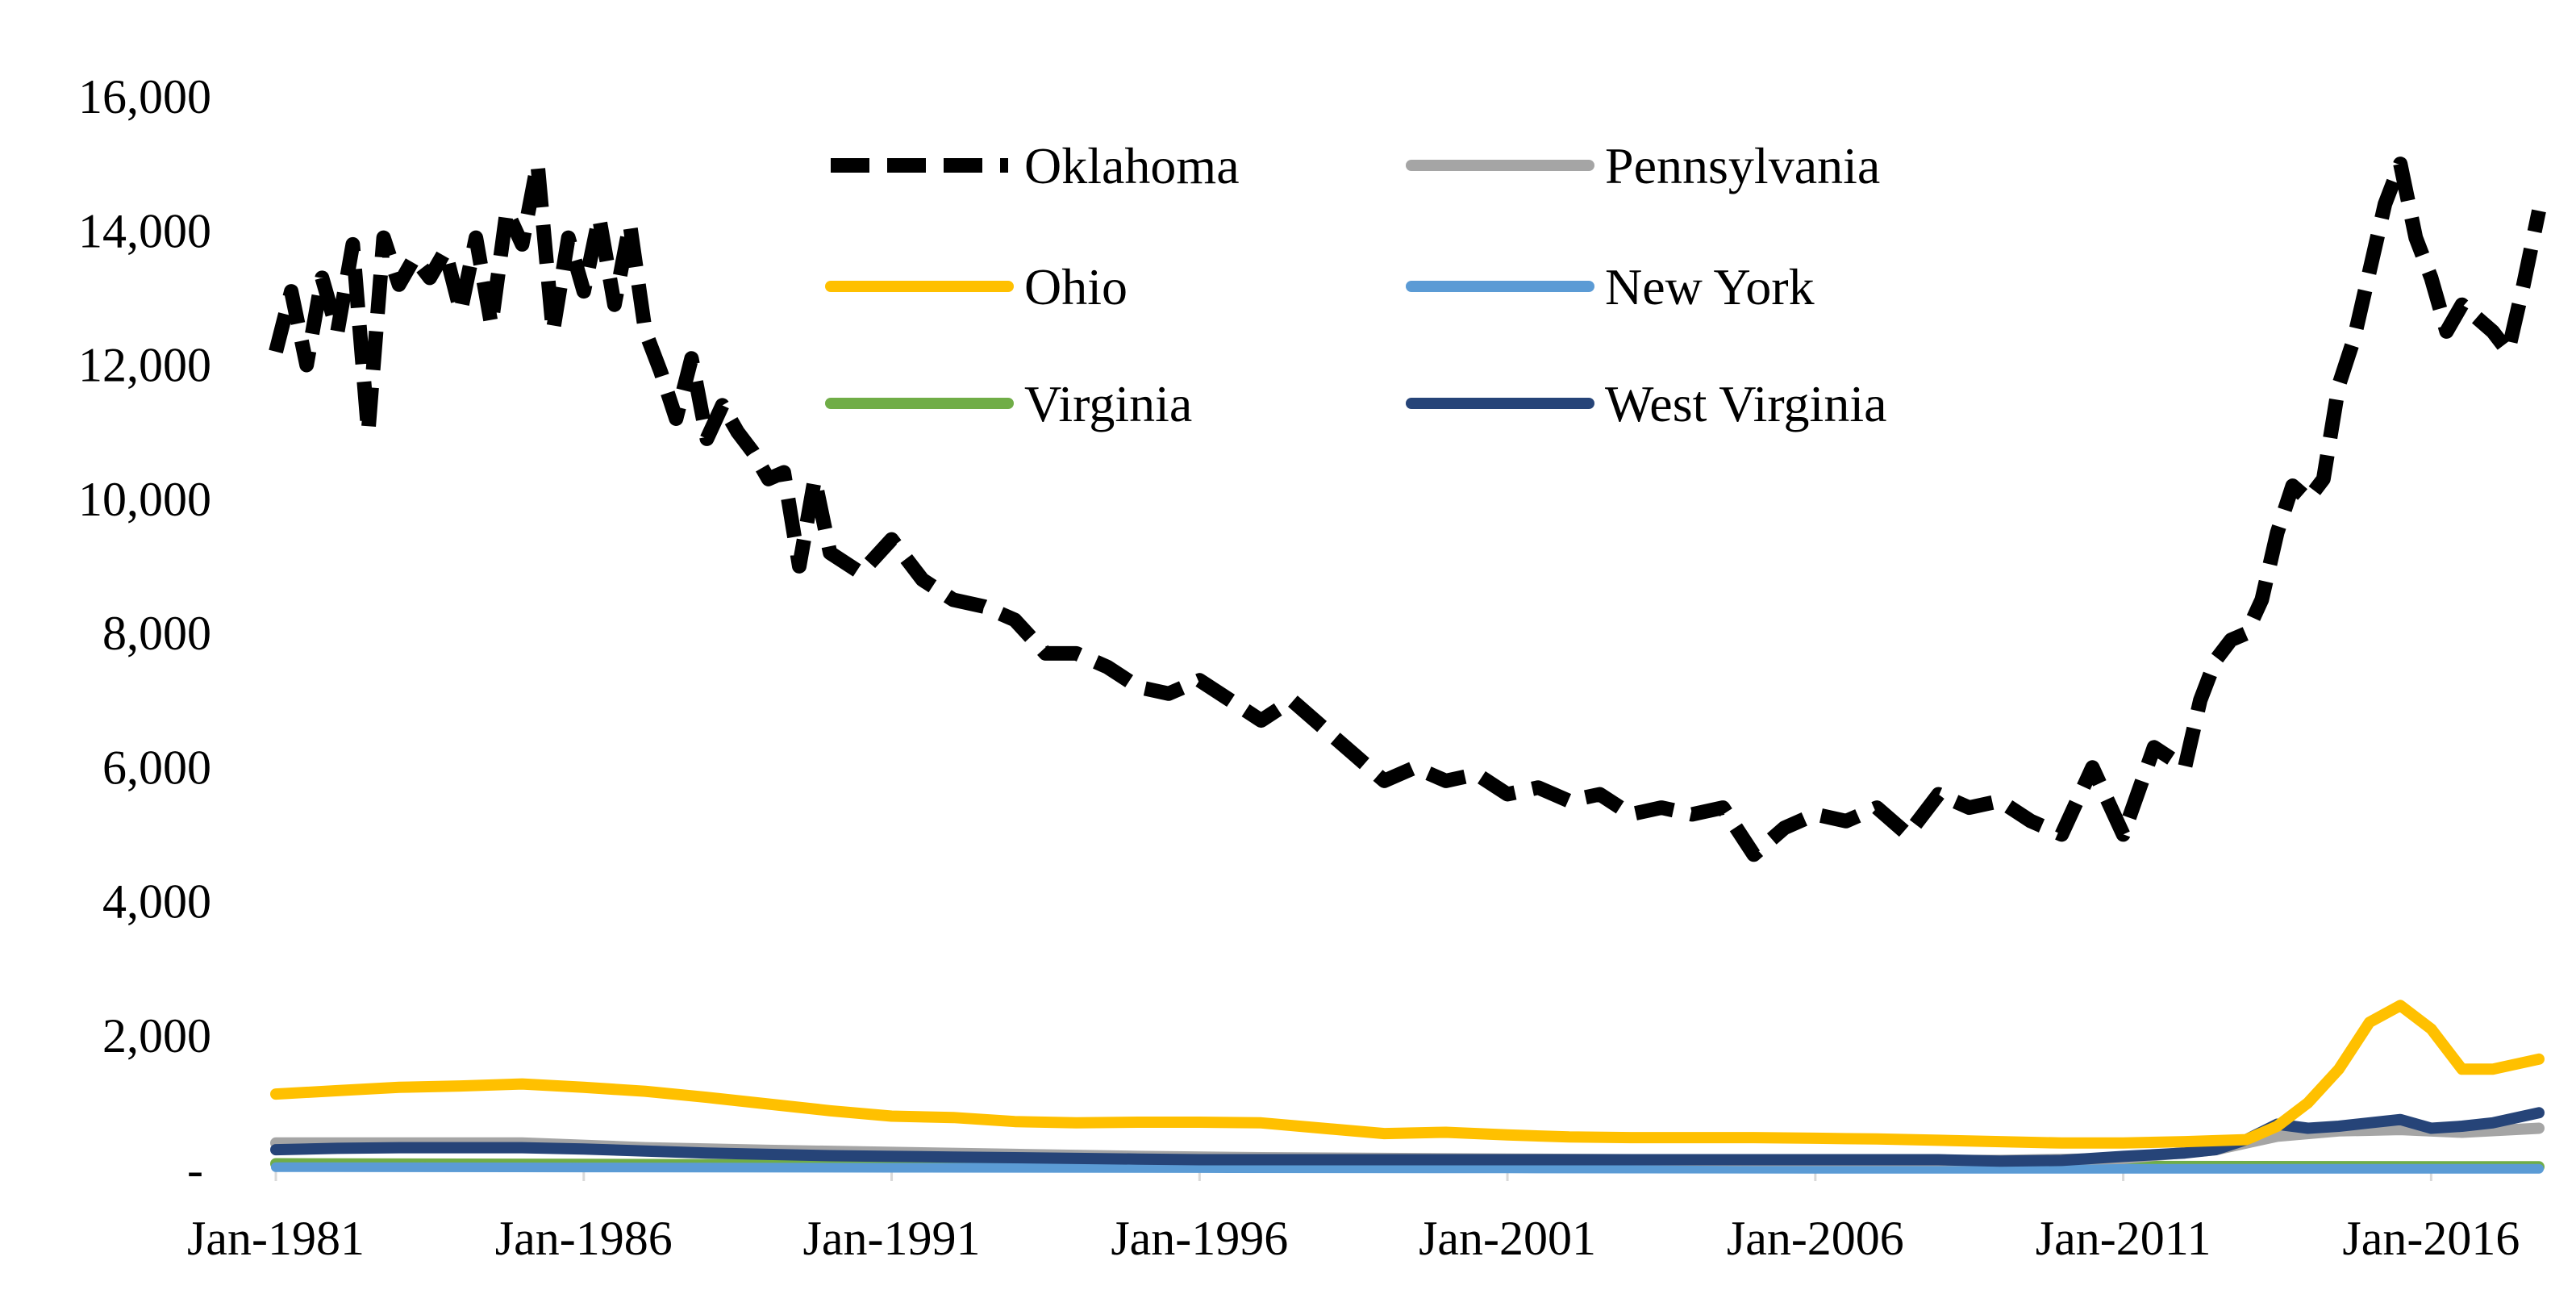  Describe the element at coordinates (1407, 1168) in the screenshot. I see `series-line-new-york` at that location.